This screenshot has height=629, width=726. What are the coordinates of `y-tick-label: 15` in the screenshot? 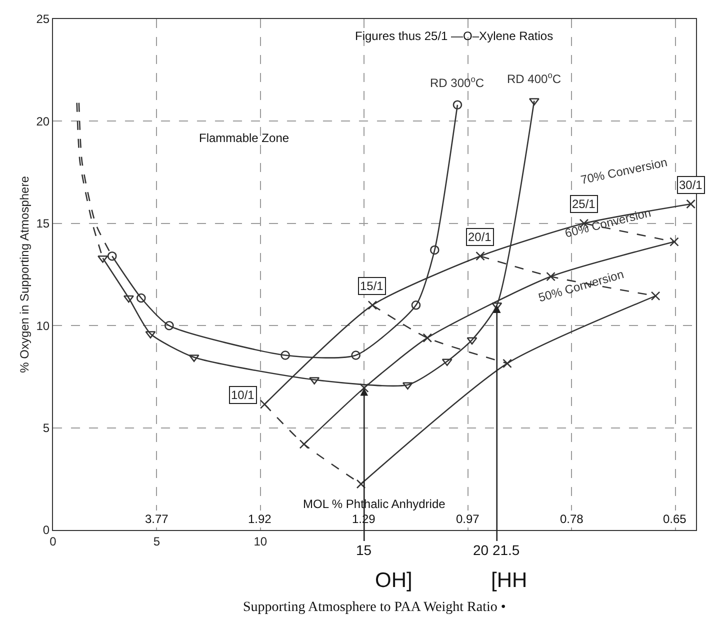 It's located at (43, 223).